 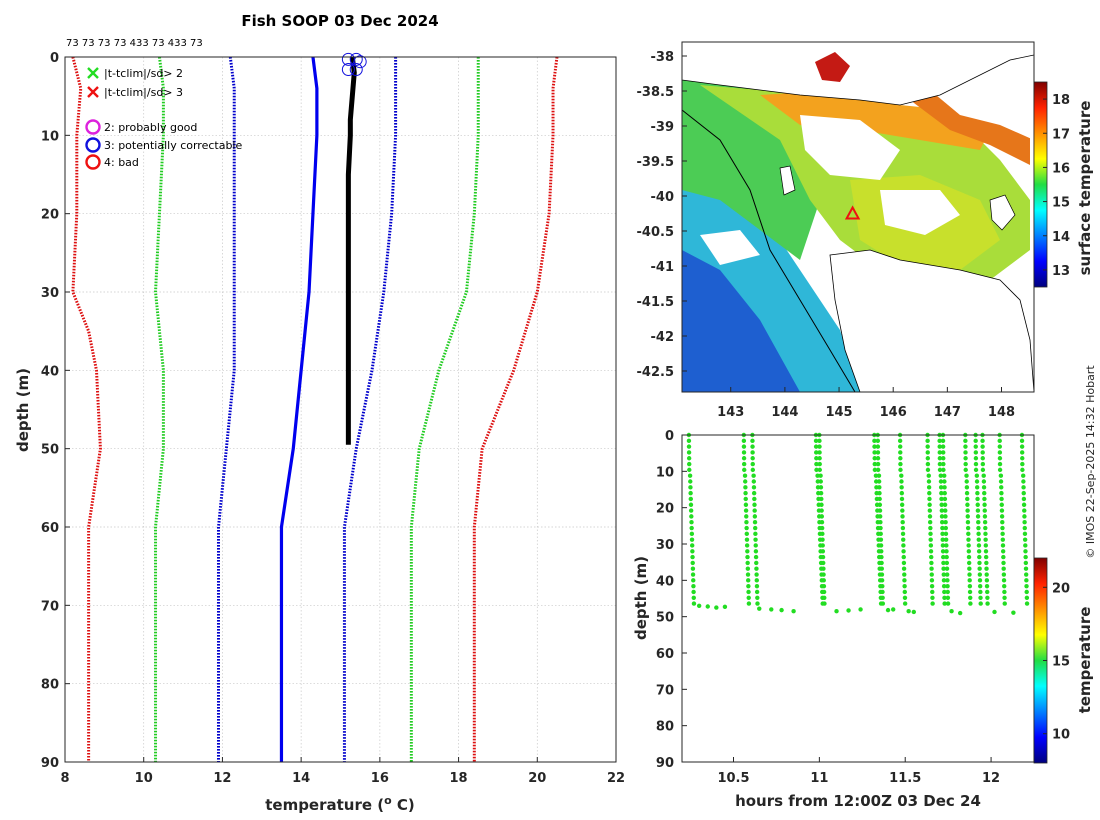 What do you see at coordinates (380, 778) in the screenshot?
I see `profile-x-tick-label: 16` at bounding box center [380, 778].